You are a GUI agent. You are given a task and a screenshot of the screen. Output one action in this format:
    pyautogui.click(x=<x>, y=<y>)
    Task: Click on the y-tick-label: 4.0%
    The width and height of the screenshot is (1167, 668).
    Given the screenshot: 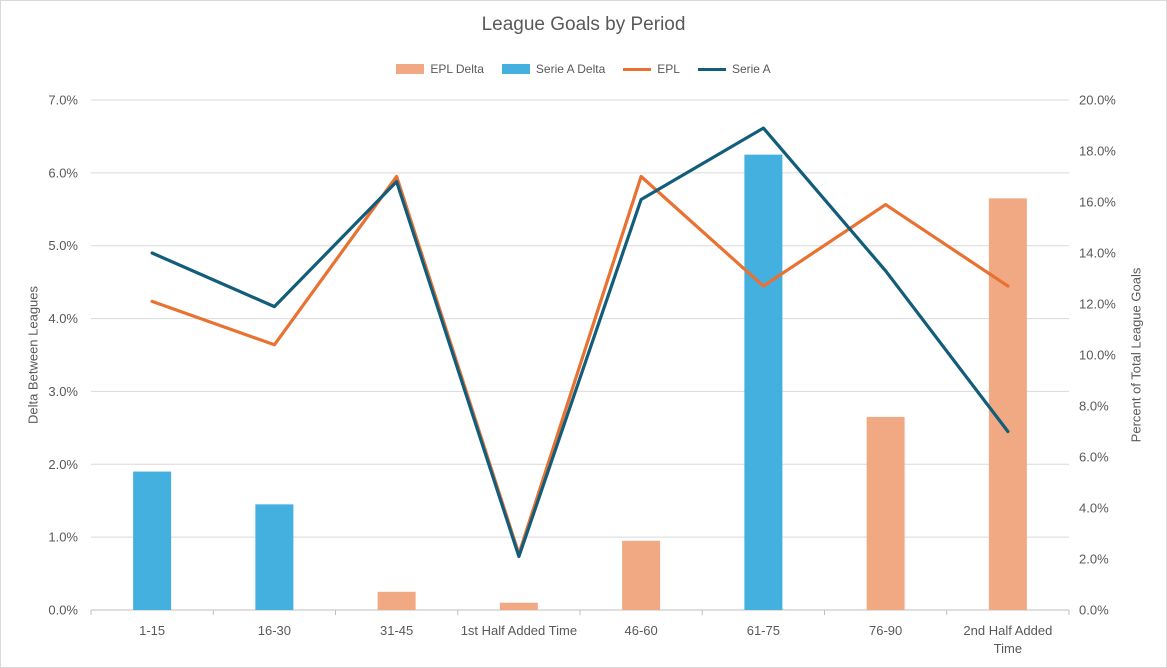 What is the action you would take?
    pyautogui.click(x=63, y=318)
    